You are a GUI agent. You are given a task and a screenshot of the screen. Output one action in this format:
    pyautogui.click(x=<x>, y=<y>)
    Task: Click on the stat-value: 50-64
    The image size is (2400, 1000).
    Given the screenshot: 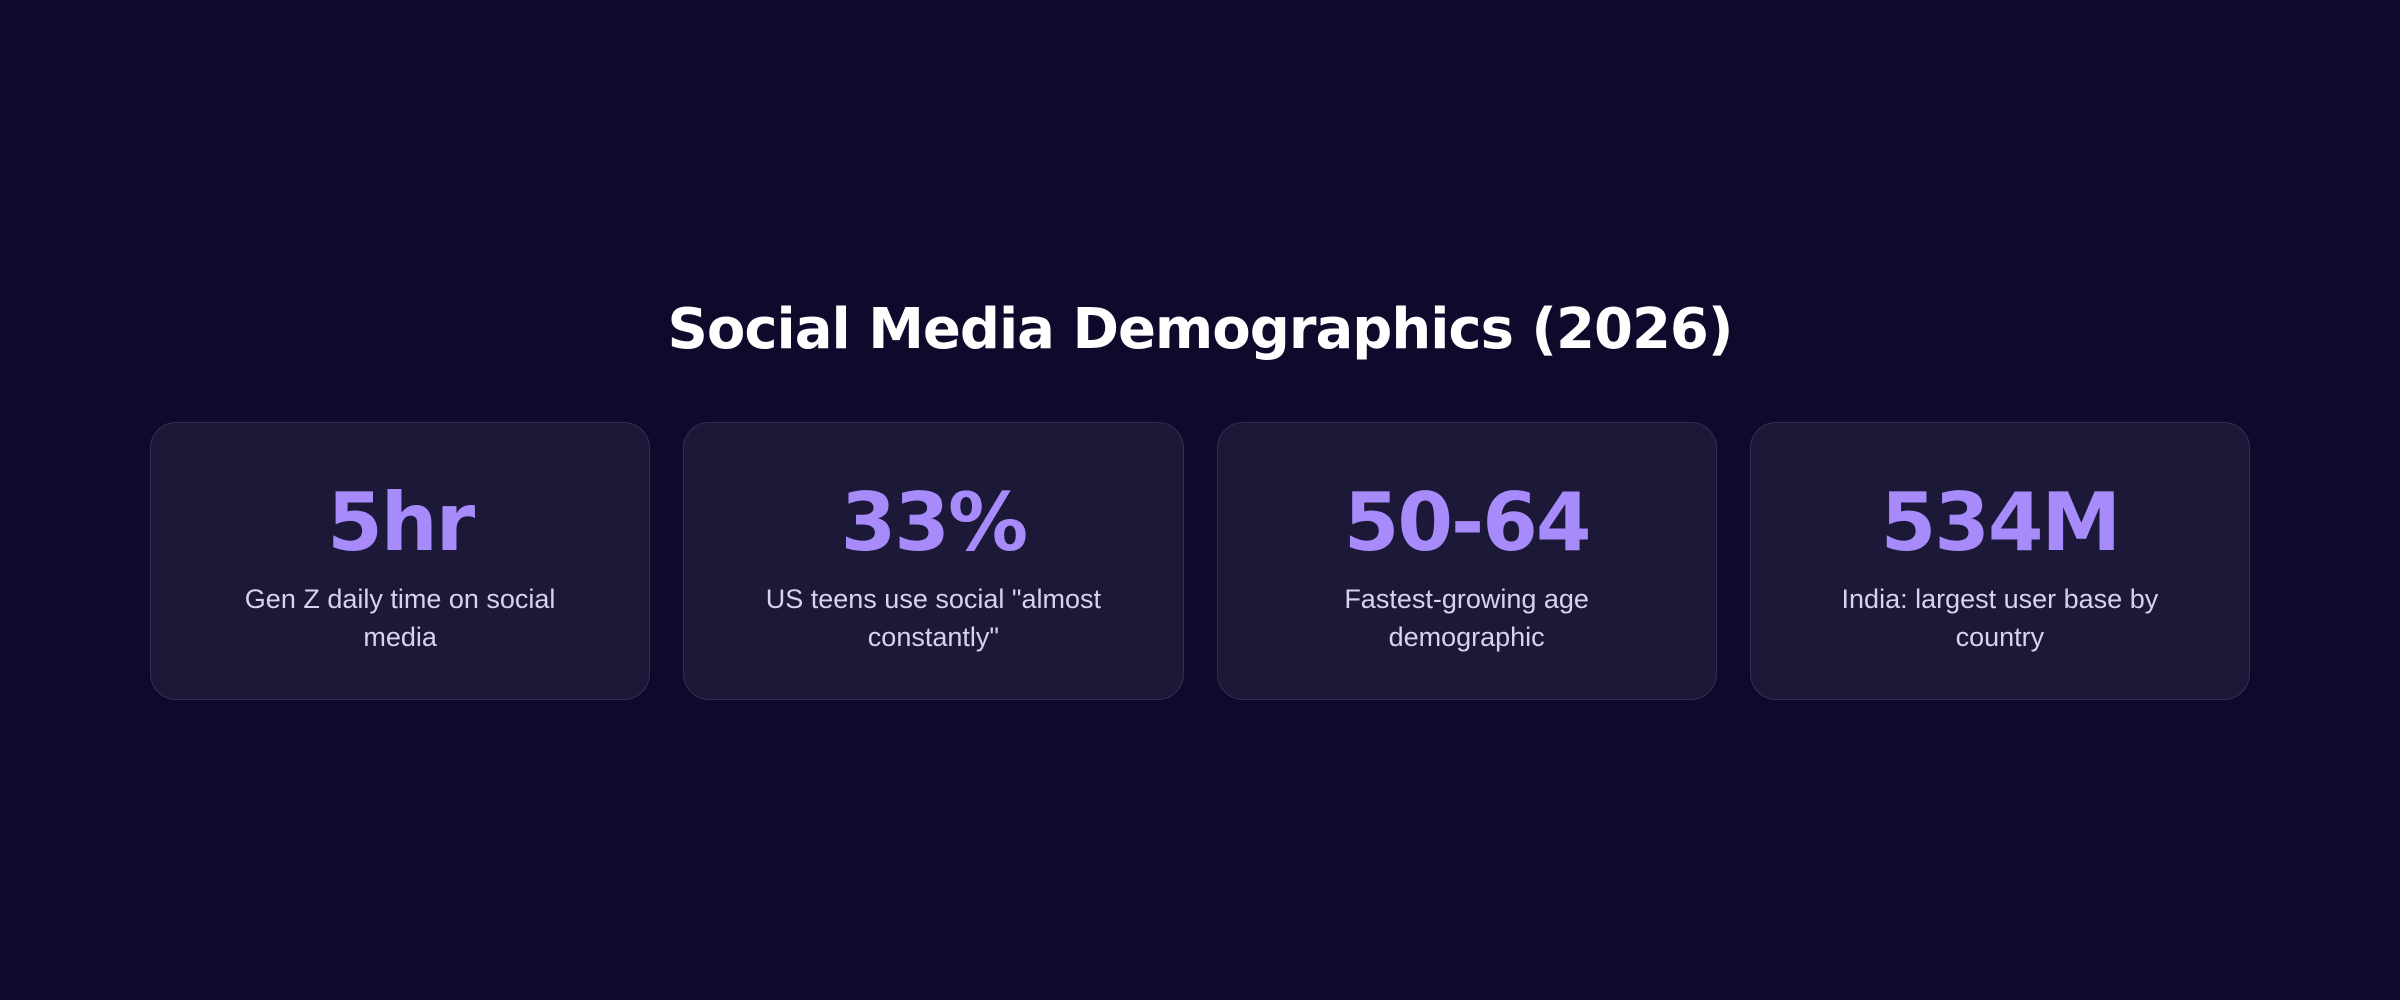 What is the action you would take?
    pyautogui.click(x=1467, y=522)
    